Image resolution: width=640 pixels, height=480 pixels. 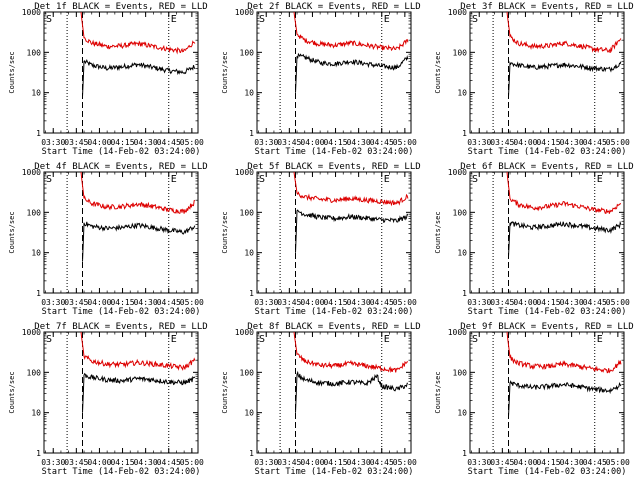 I want to click on panel-title: Det 5f BLACK = Events, RED = LLD, so click(x=333, y=167).